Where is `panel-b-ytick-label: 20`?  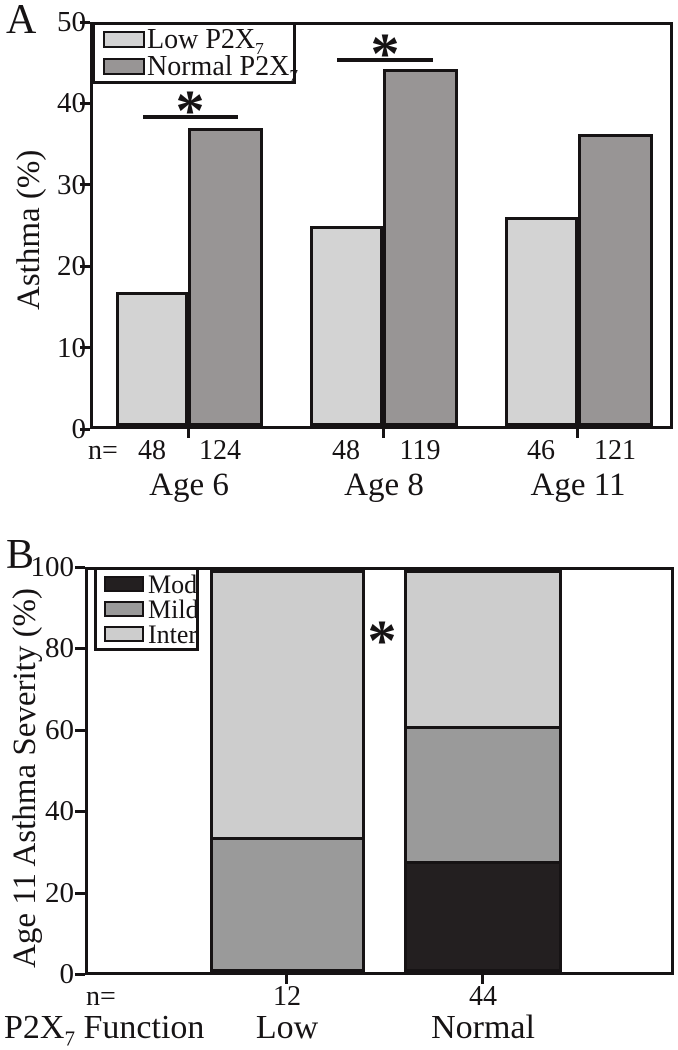 panel-b-ytick-label: 20 is located at coordinates (59, 893).